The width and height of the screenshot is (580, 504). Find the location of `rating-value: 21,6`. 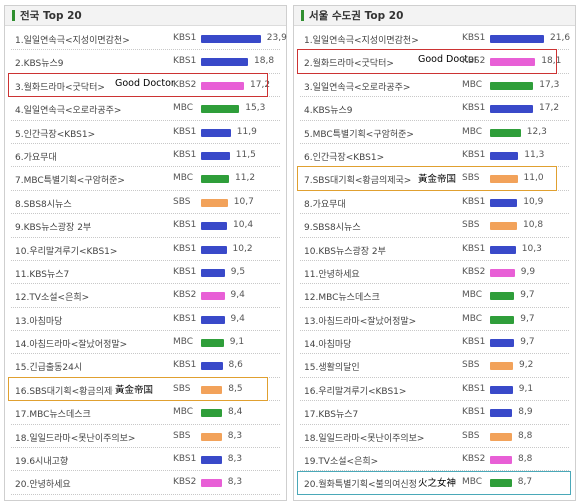

rating-value: 21,6 is located at coordinates (560, 38).